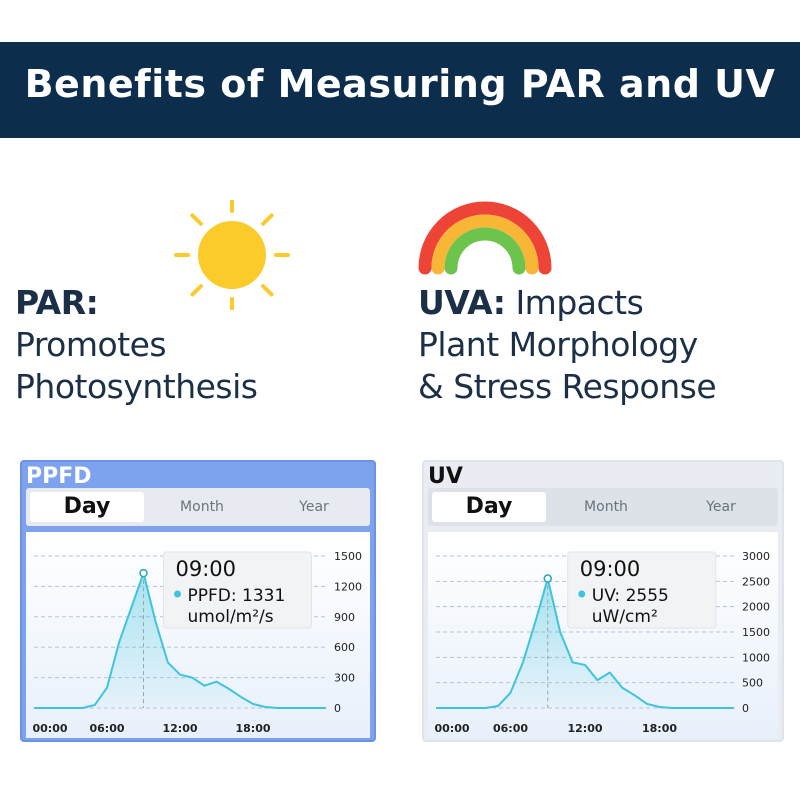  Describe the element at coordinates (344, 647) in the screenshot. I see `y-tick-label: 600` at that location.